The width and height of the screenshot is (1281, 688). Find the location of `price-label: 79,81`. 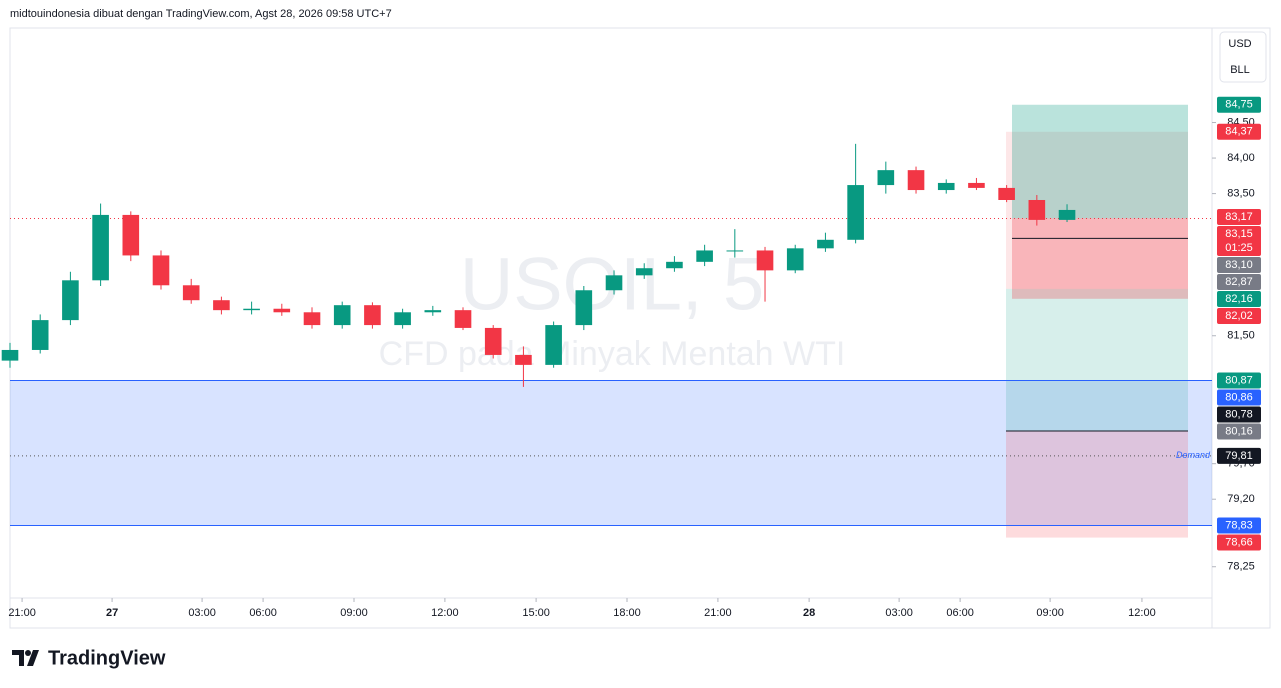

price-label: 79,81 is located at coordinates (1239, 456).